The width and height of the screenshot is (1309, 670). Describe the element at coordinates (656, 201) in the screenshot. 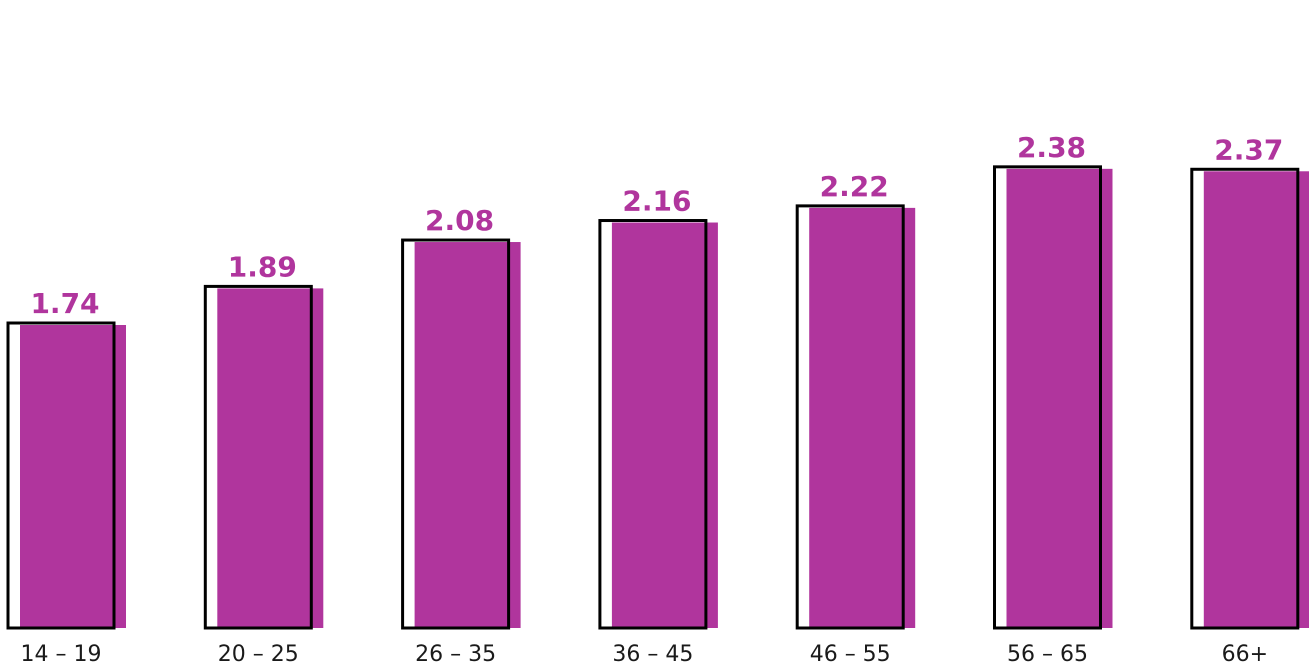

I see `data-label-4: 2.16` at that location.